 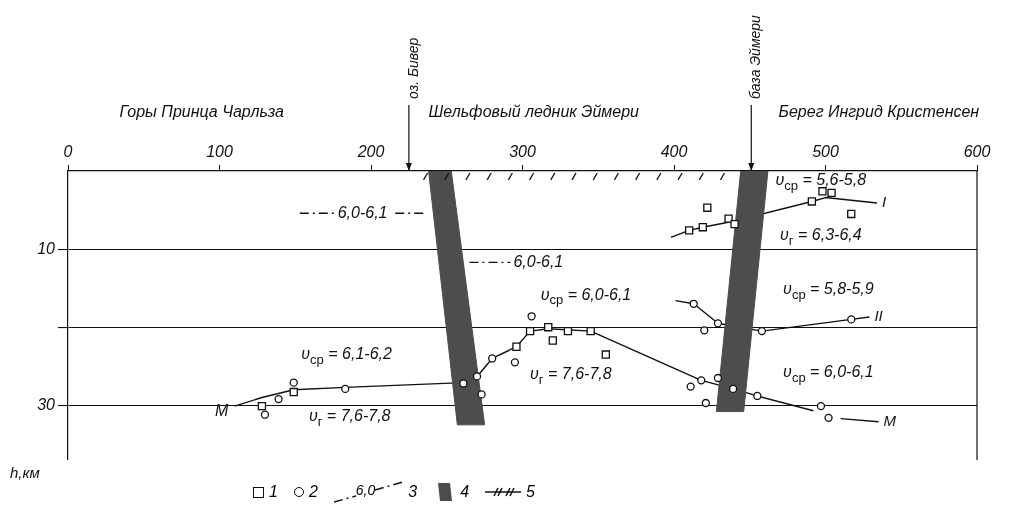 I want to click on x-tick-label: 100, so click(x=219, y=151).